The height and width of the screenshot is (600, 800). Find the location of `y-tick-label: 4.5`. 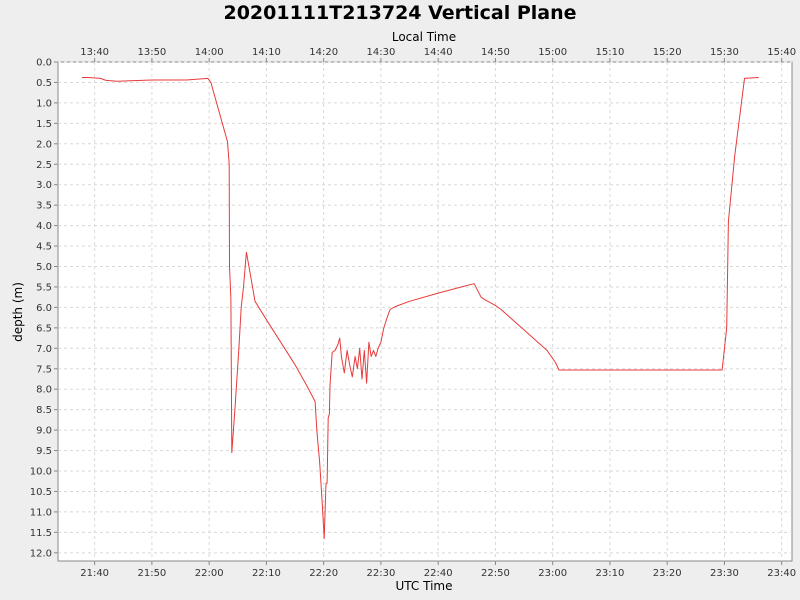

y-tick-label: 4.5 is located at coordinates (44, 247).